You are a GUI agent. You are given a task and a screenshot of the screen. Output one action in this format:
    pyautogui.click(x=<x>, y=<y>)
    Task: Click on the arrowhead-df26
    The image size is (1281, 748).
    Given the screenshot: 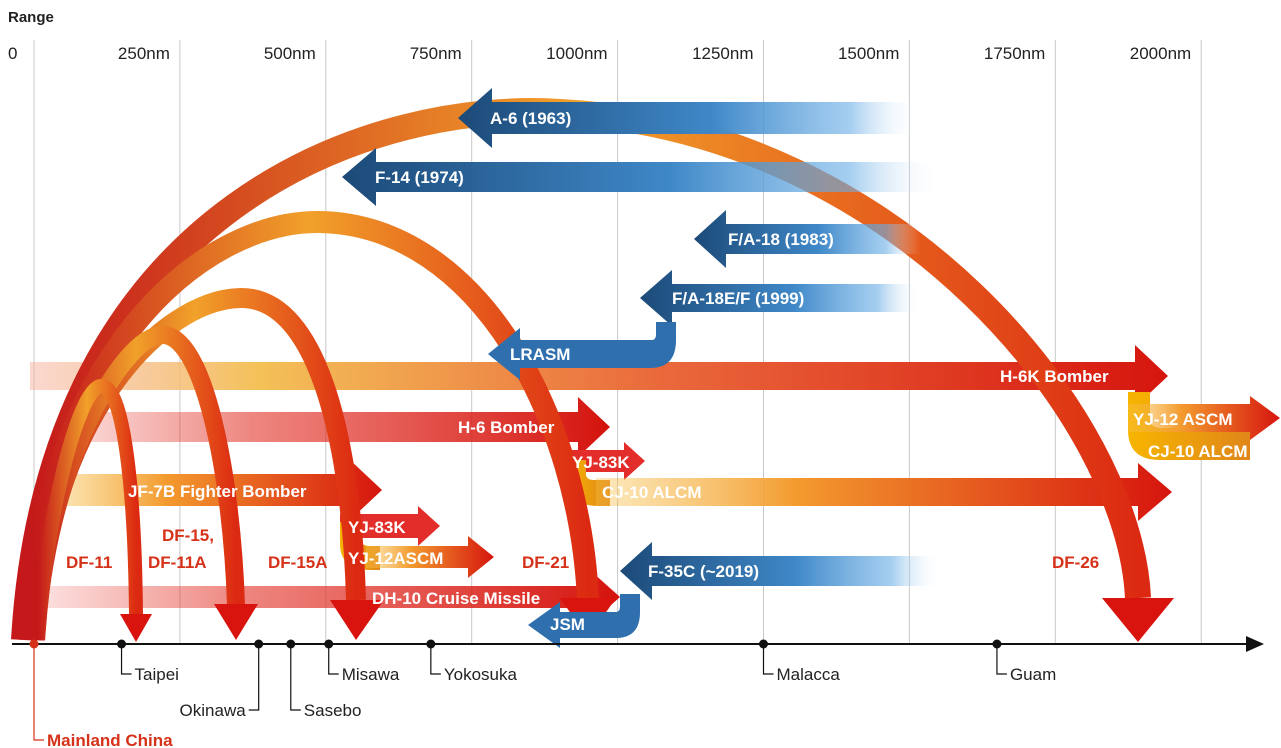 What is the action you would take?
    pyautogui.click(x=1138, y=620)
    